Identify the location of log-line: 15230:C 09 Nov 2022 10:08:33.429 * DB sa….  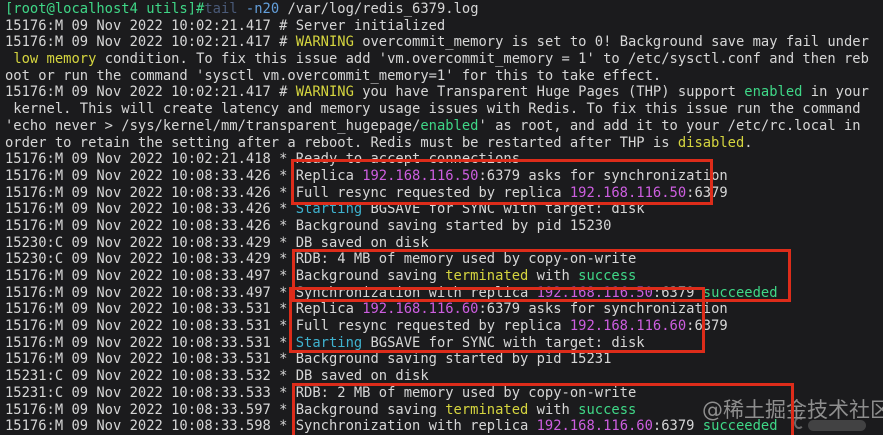
(437, 243).